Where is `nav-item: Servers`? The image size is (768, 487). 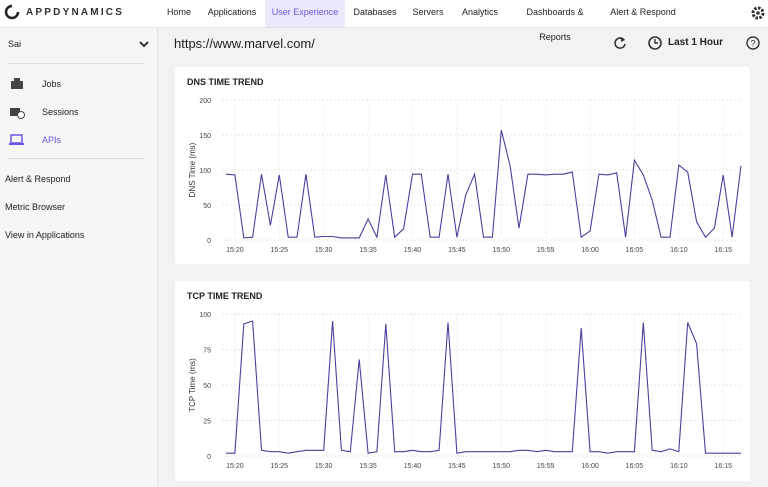 nav-item: Servers is located at coordinates (428, 13).